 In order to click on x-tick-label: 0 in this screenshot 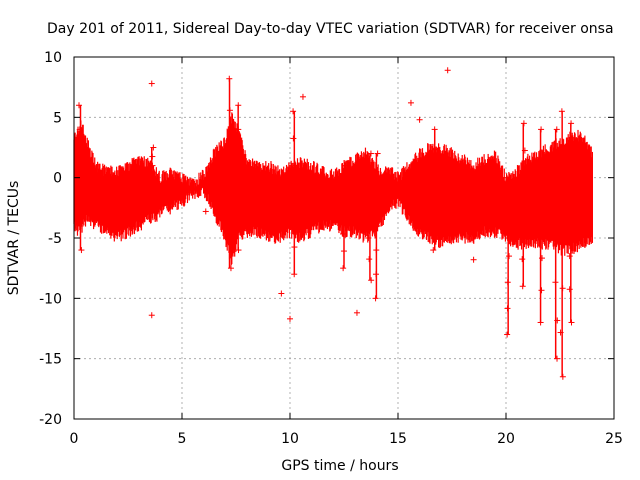, I will do `click(74, 439)`.